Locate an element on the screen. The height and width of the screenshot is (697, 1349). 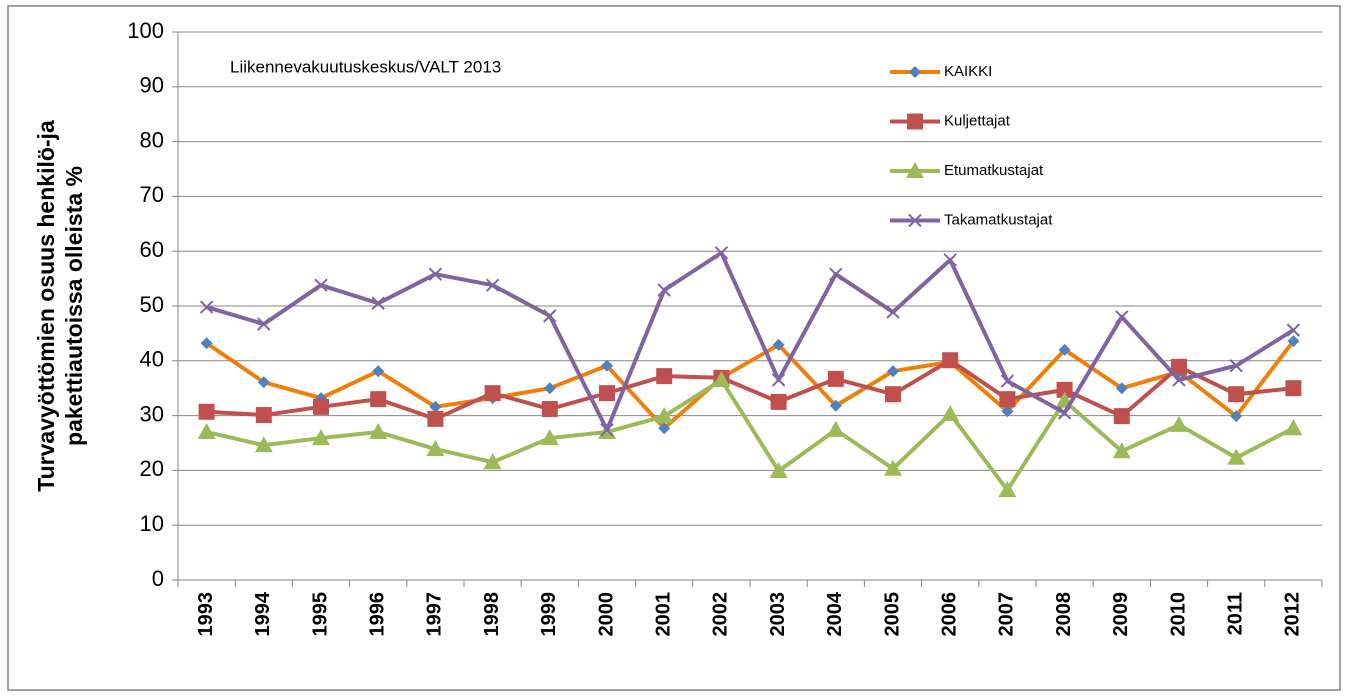
x-tick-label: 2012 is located at coordinates (1293, 614).